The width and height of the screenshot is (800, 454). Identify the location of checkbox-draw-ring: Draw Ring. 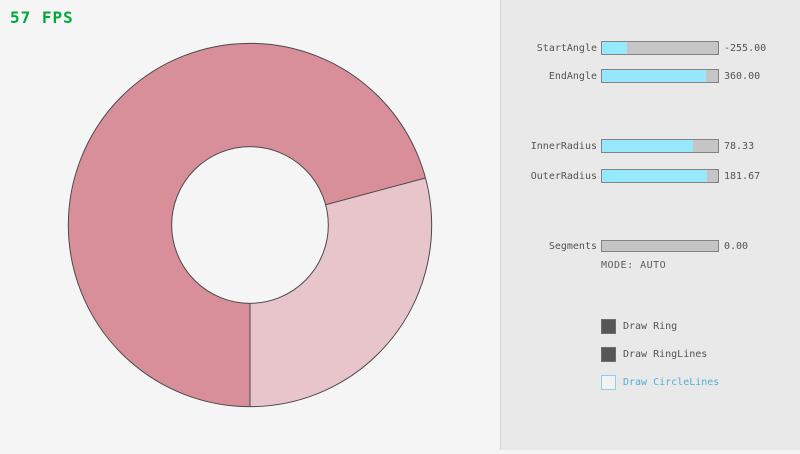
(639, 326).